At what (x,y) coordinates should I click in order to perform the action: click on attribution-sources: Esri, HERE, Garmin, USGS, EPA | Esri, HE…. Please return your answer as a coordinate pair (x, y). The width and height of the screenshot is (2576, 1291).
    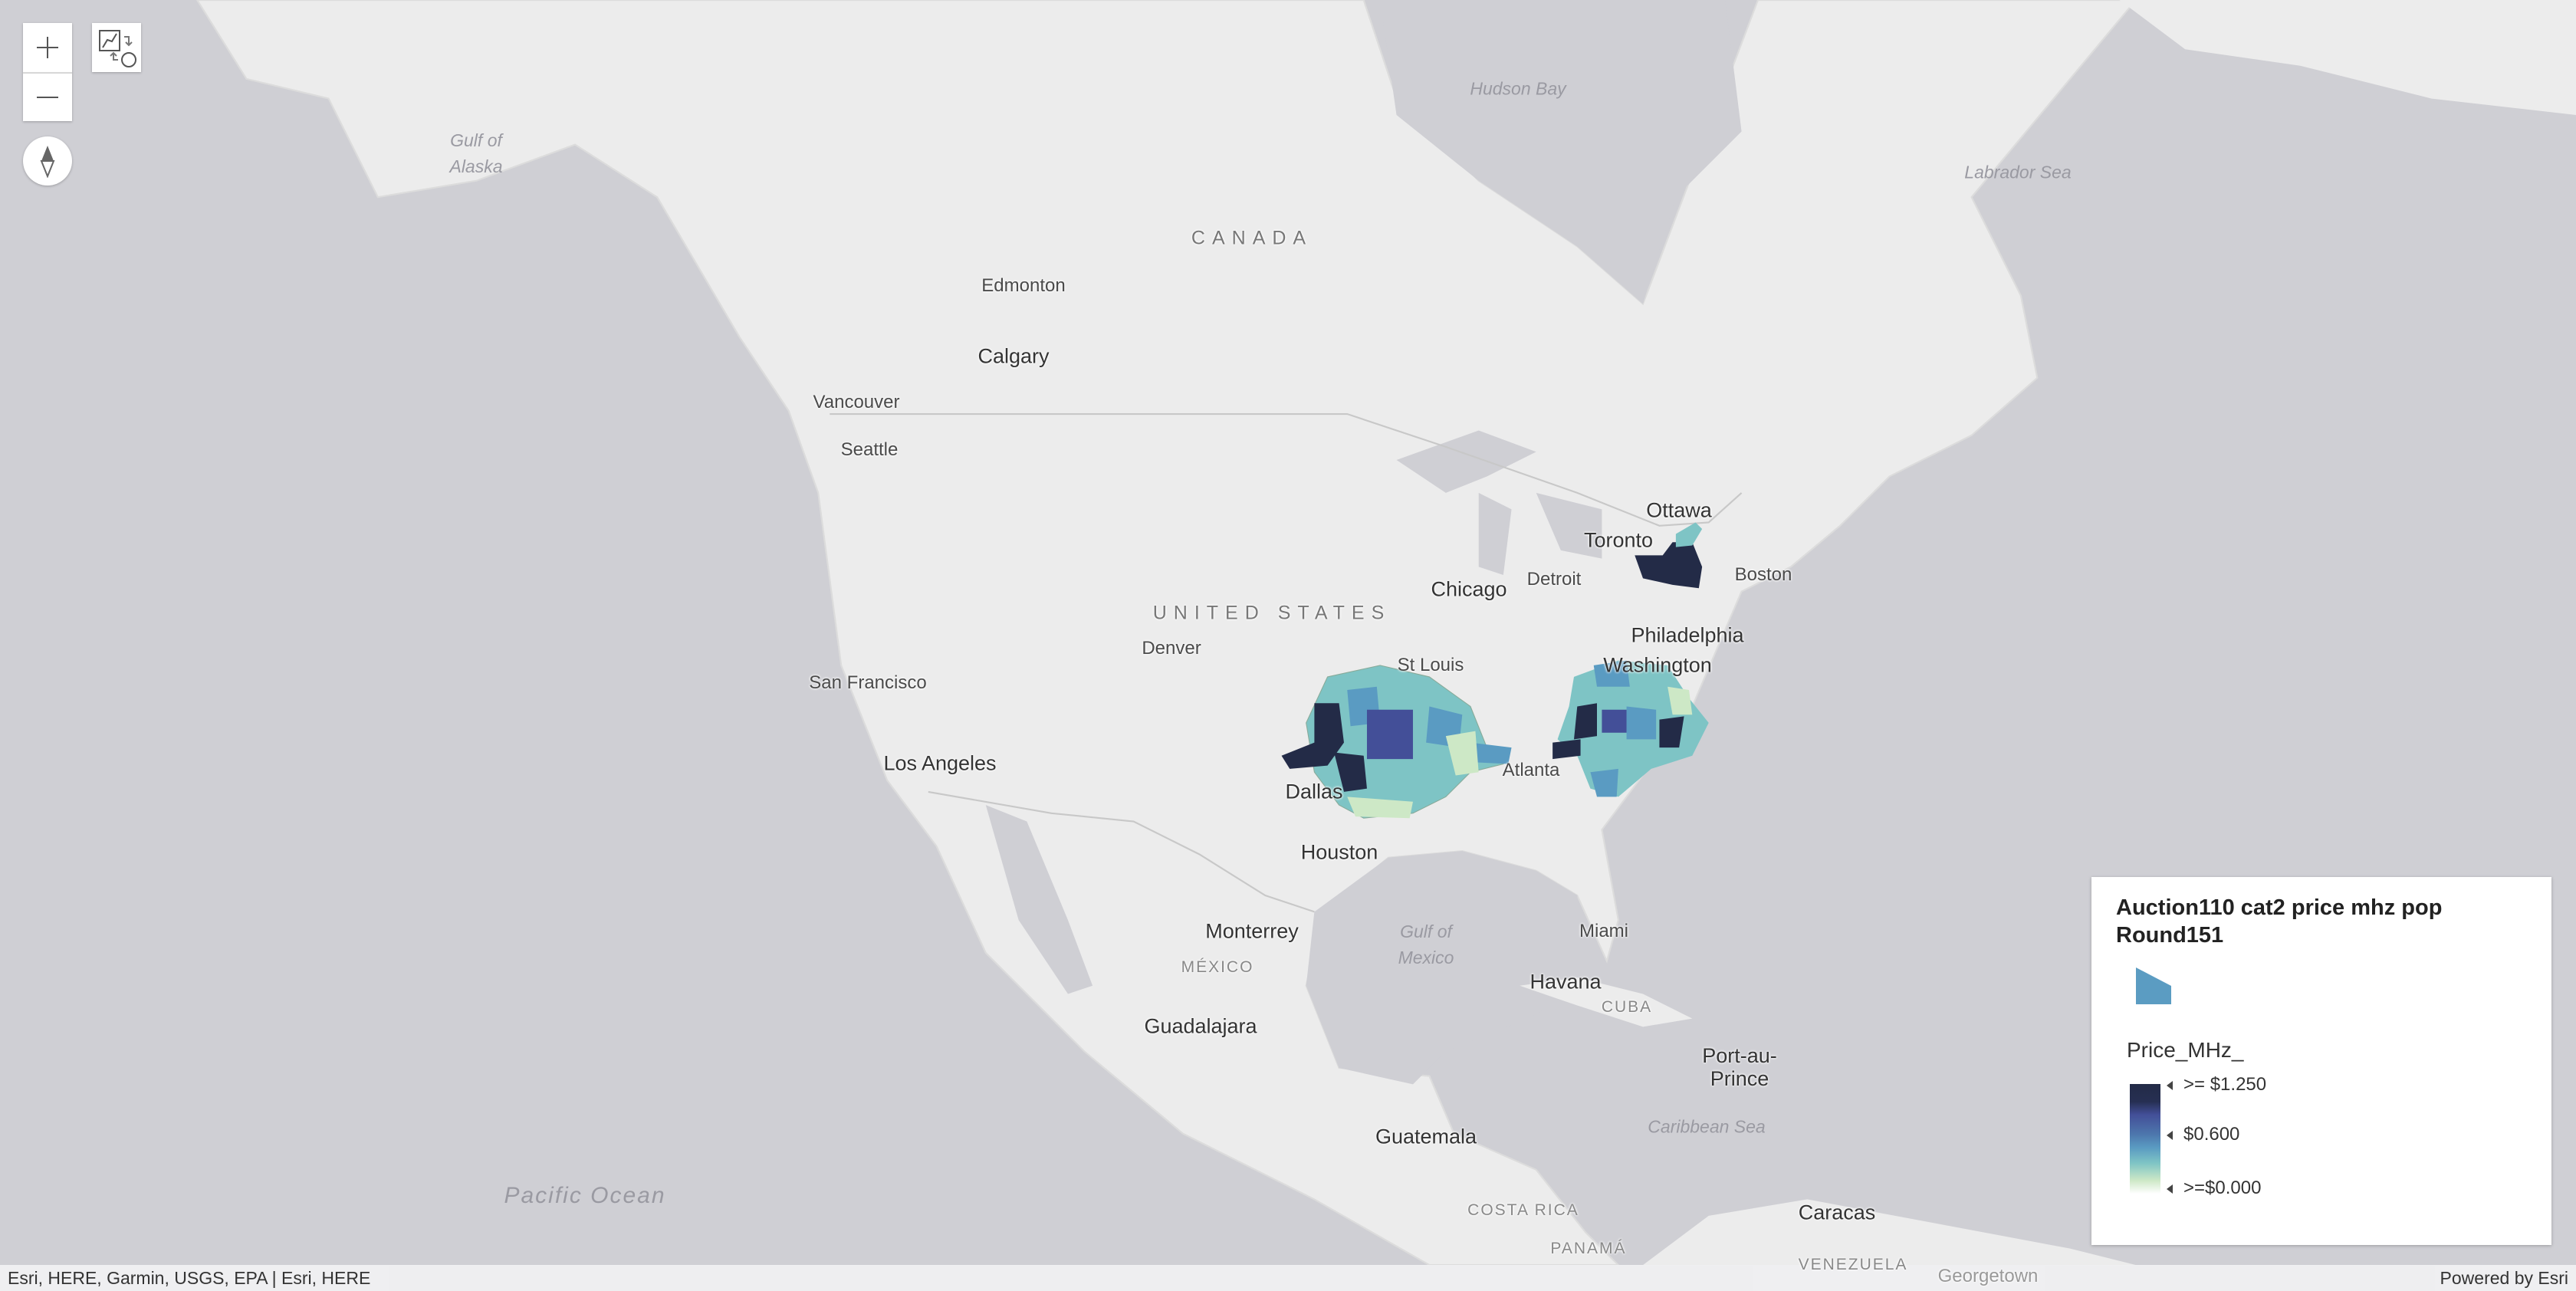
    Looking at the image, I should click on (189, 1278).